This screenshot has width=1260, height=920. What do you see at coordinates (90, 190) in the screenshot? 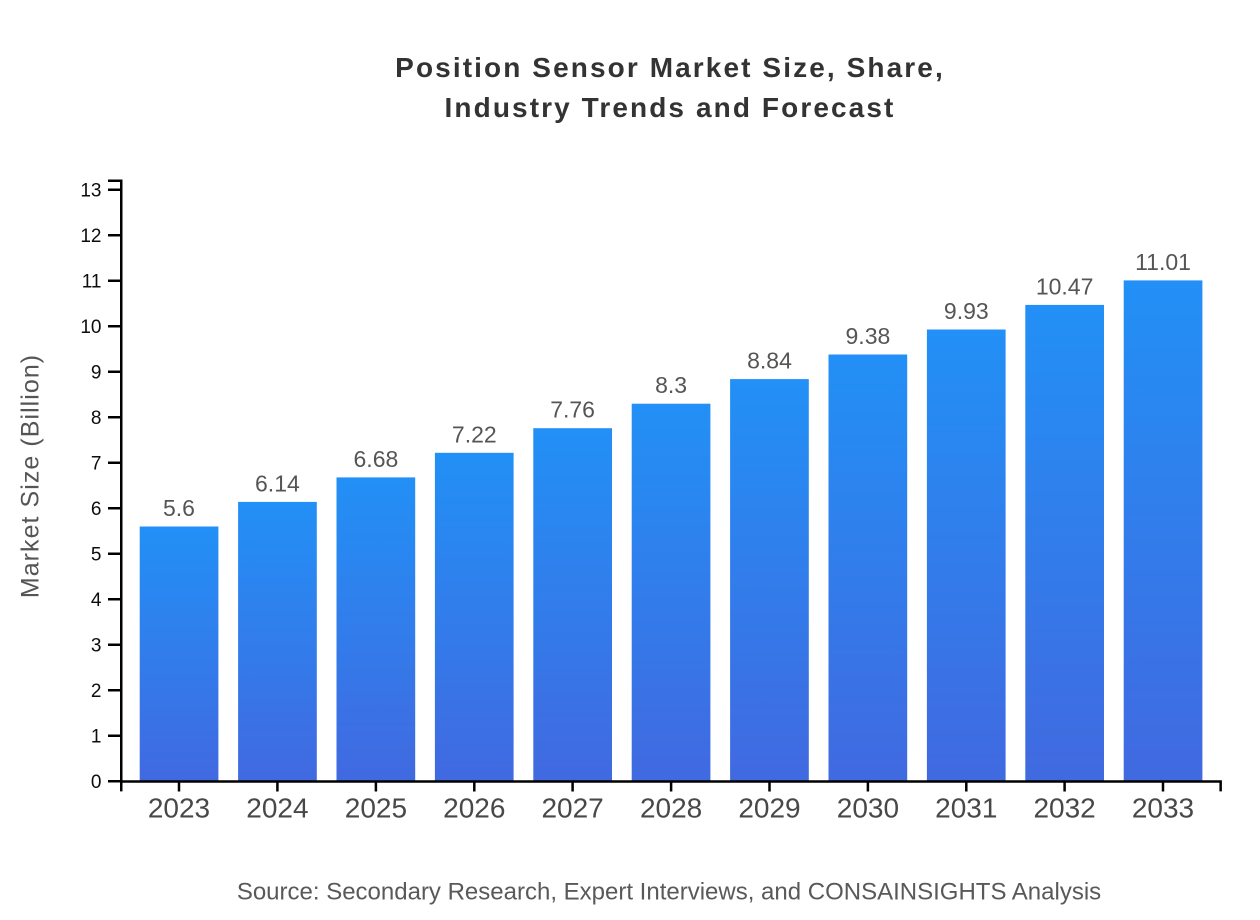
I see `svg-text: 13` at bounding box center [90, 190].